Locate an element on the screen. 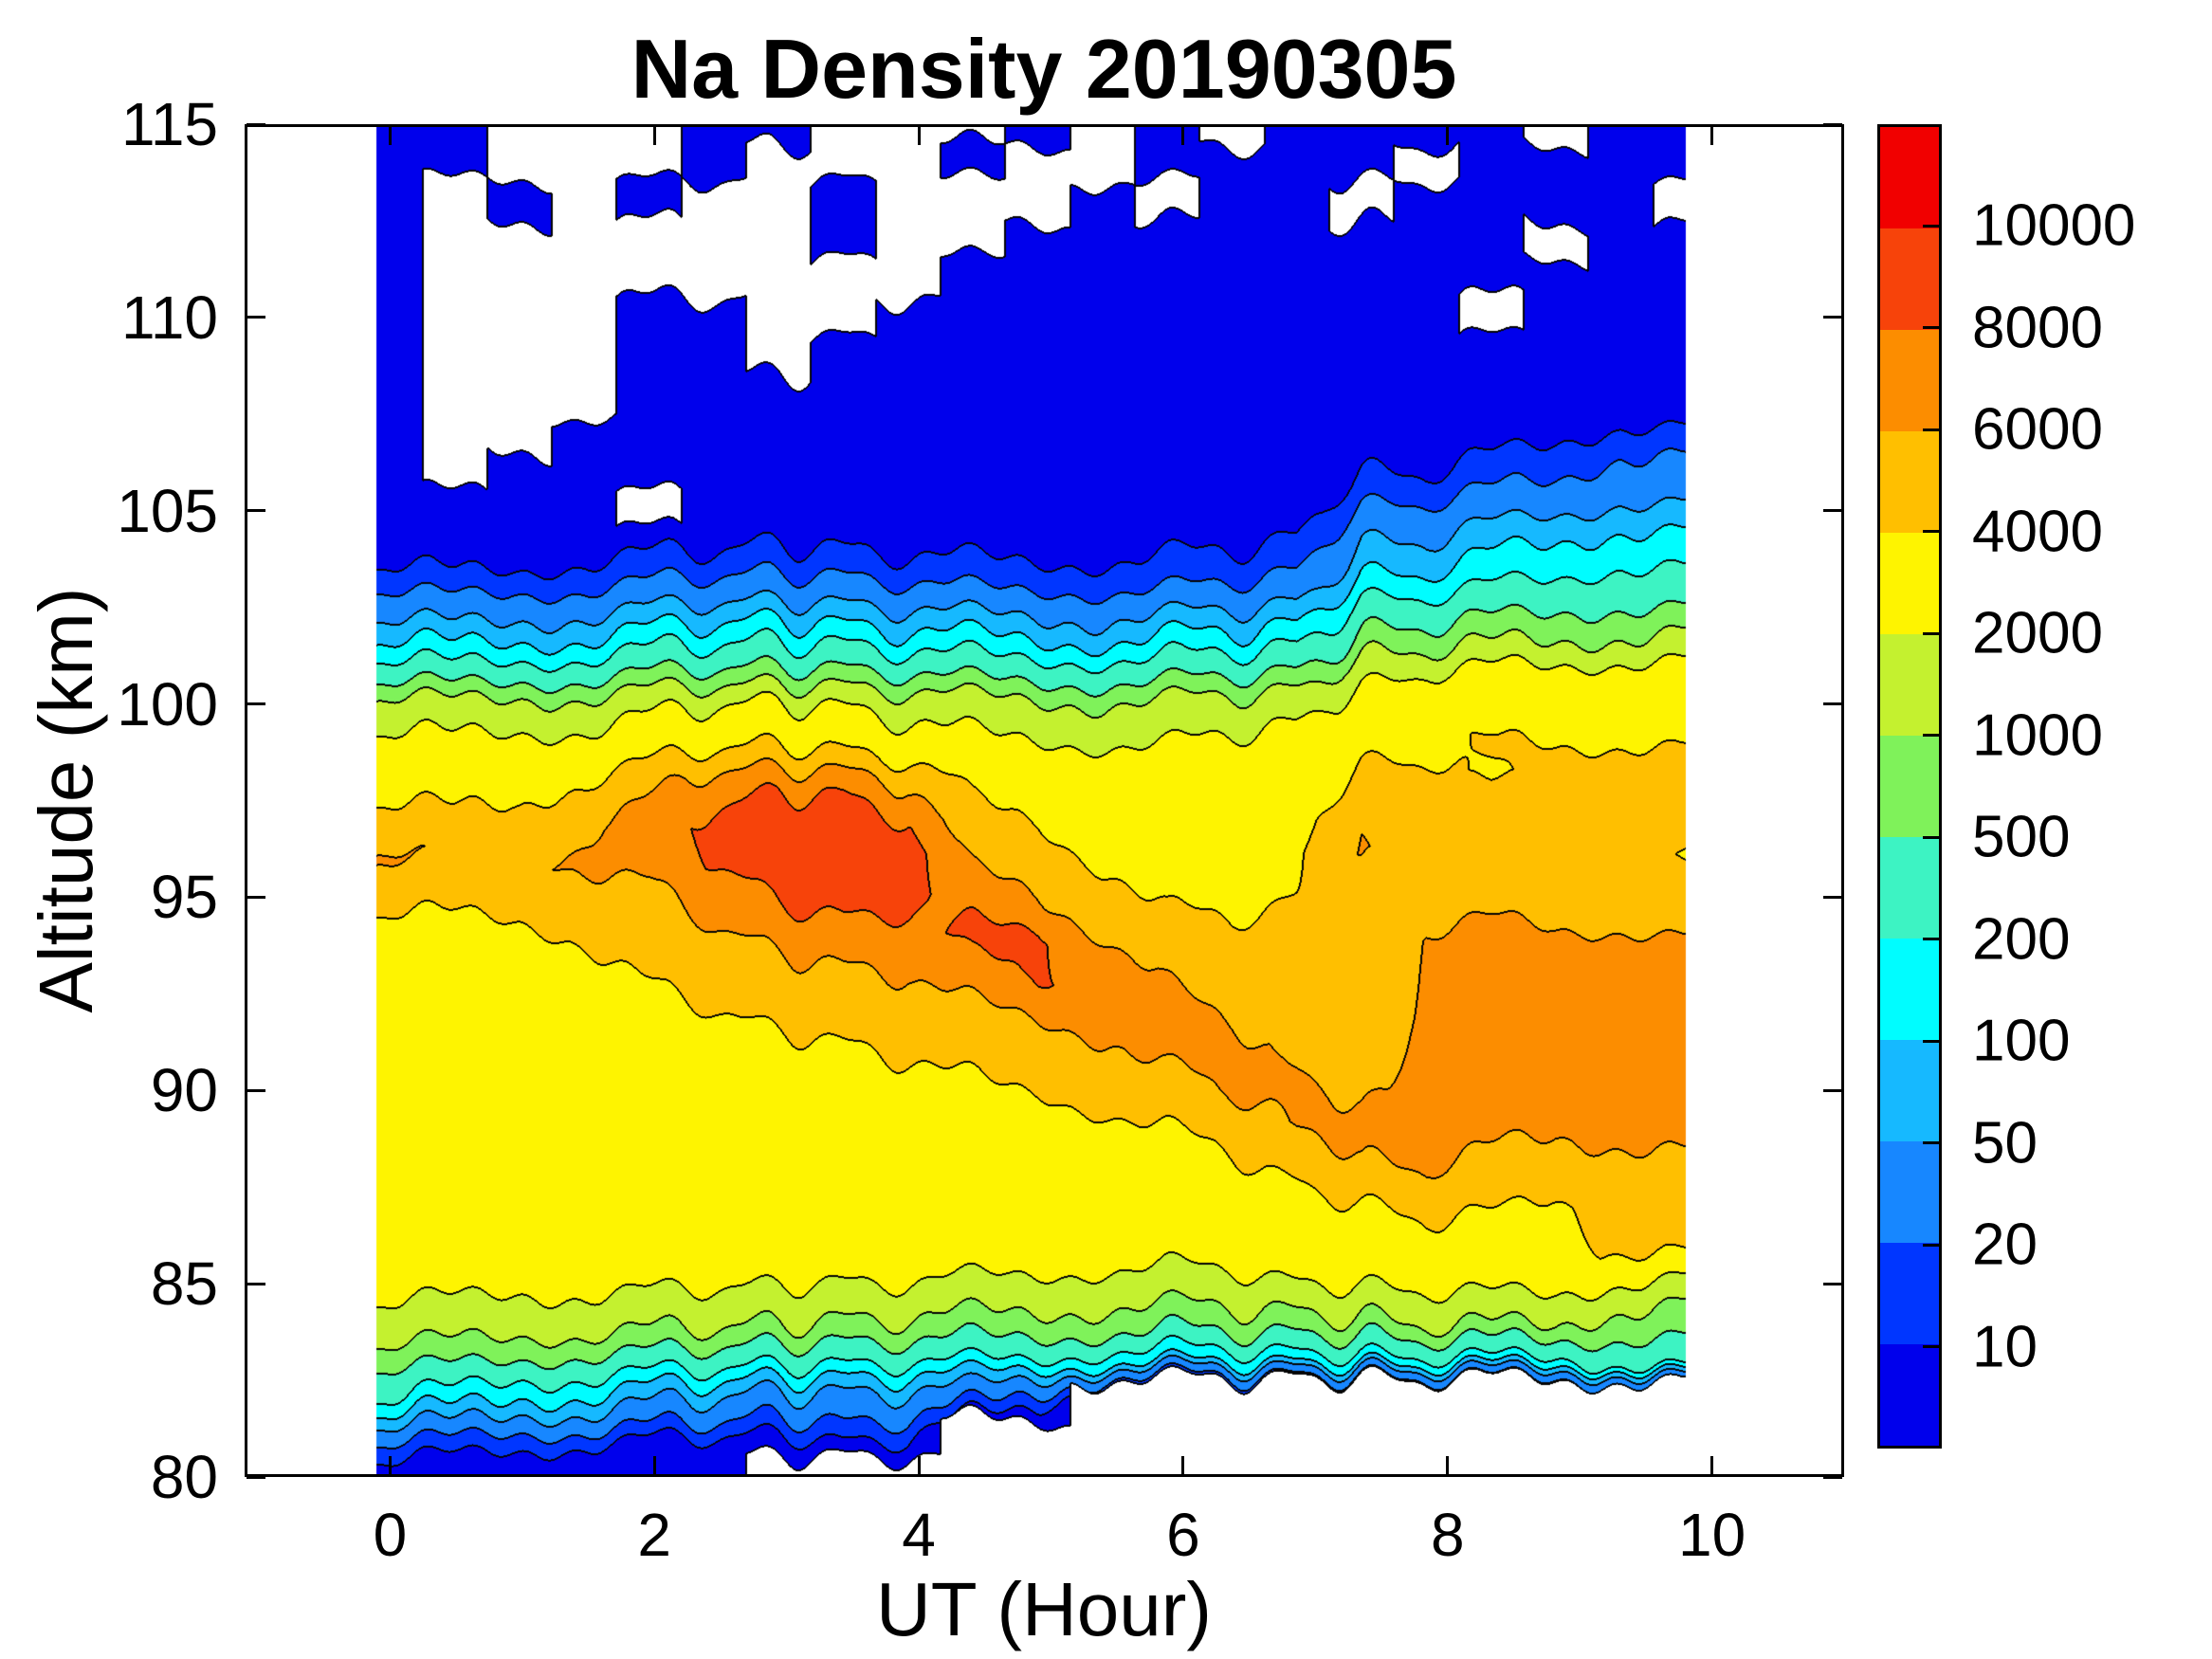  colorbar-tick-label: 2000 is located at coordinates (2037, 633).